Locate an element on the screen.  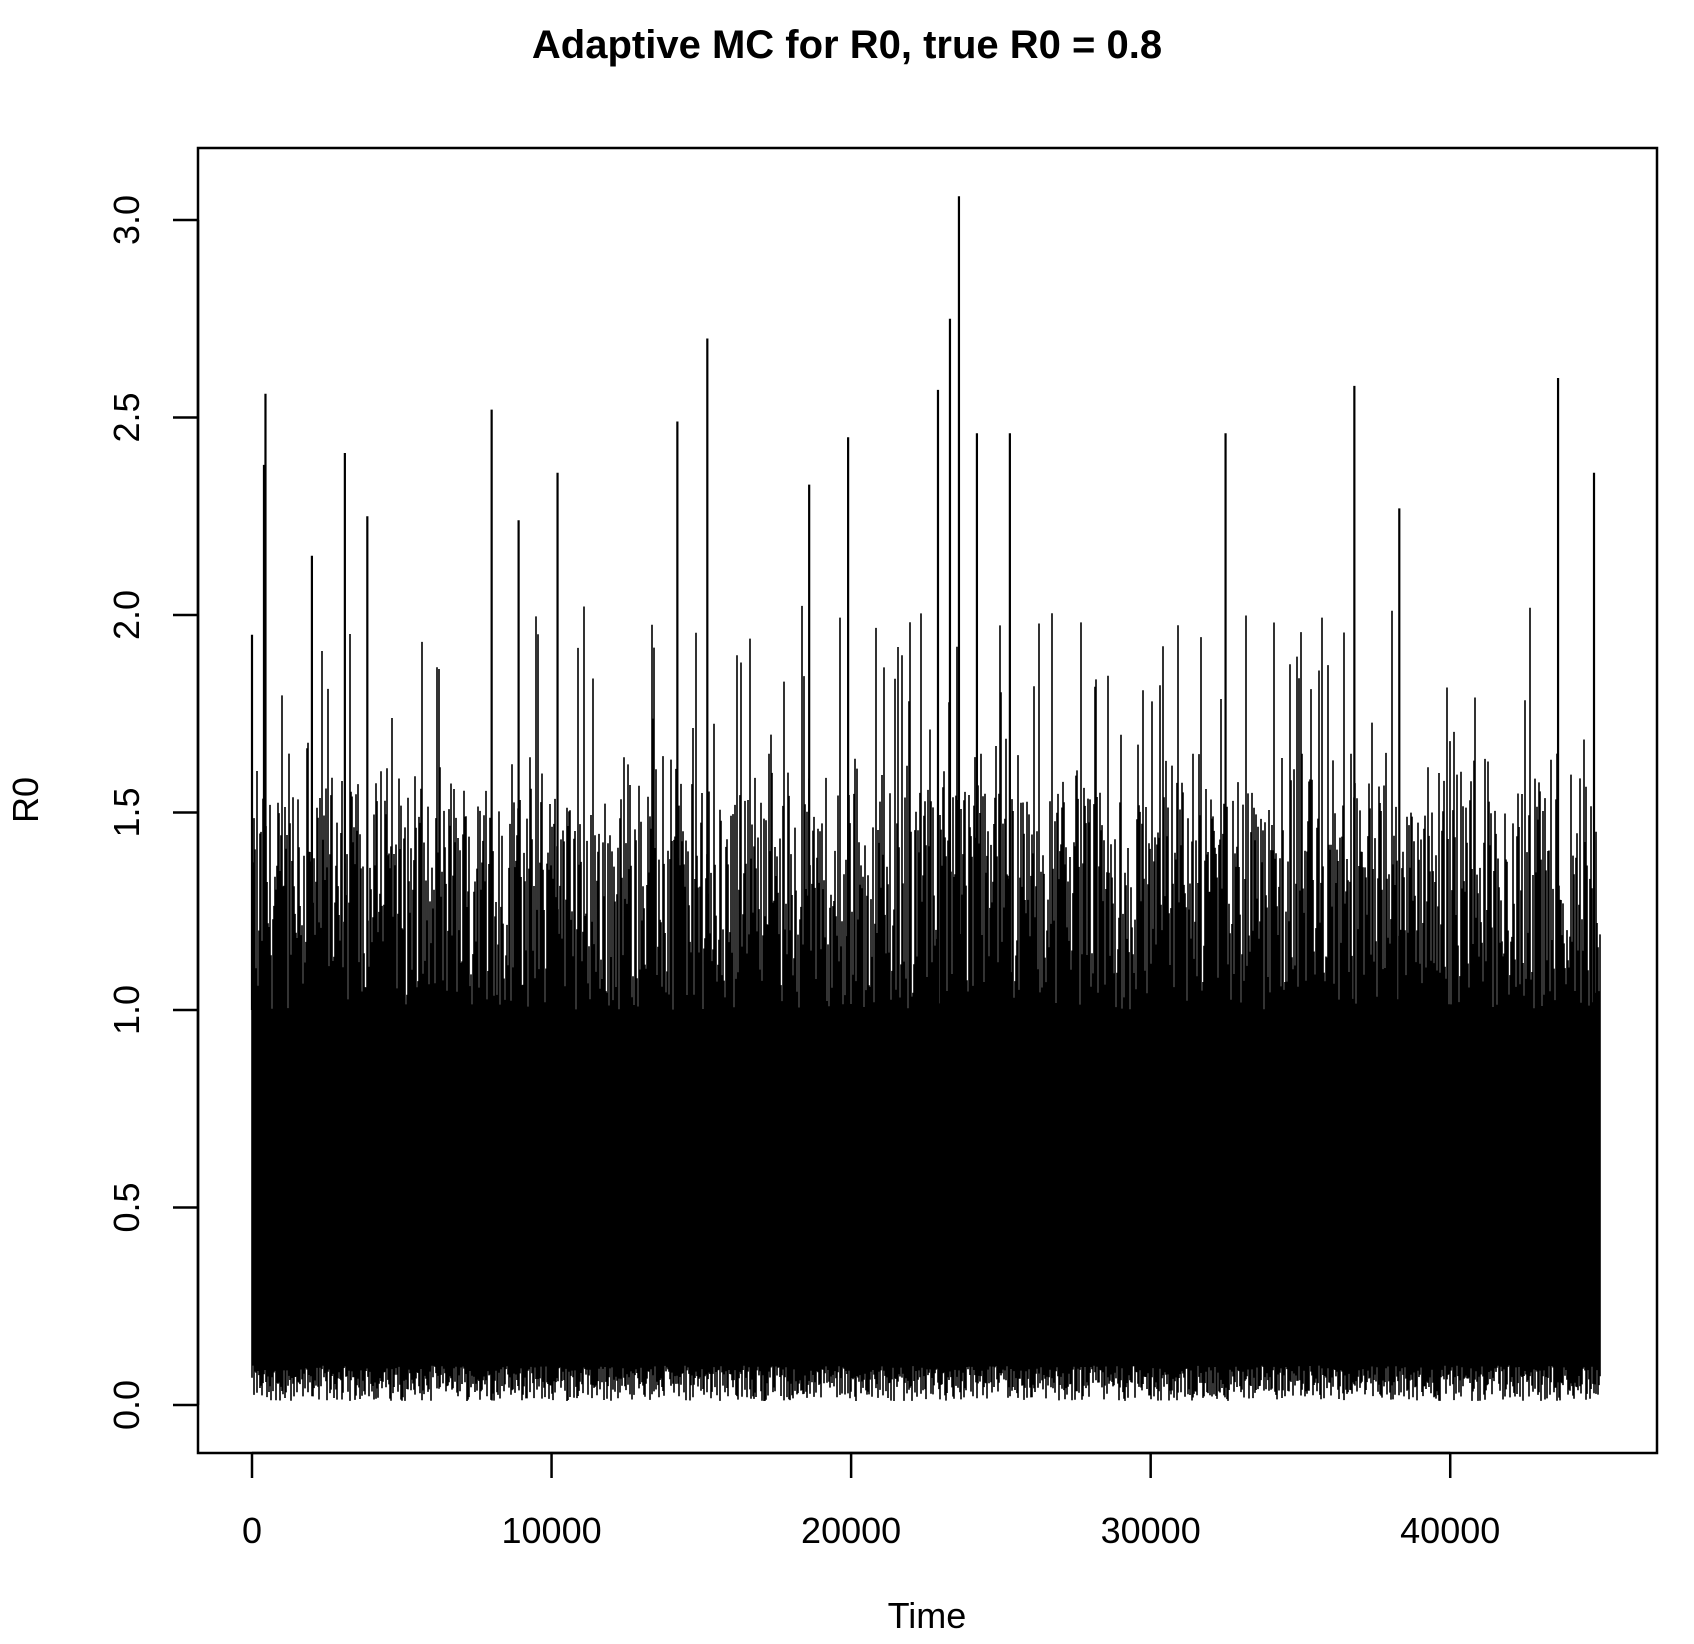
y-axis: 0.0 0.5 1.0 1.5 2.0 2.5 3.0 is located at coordinates (153, 812).